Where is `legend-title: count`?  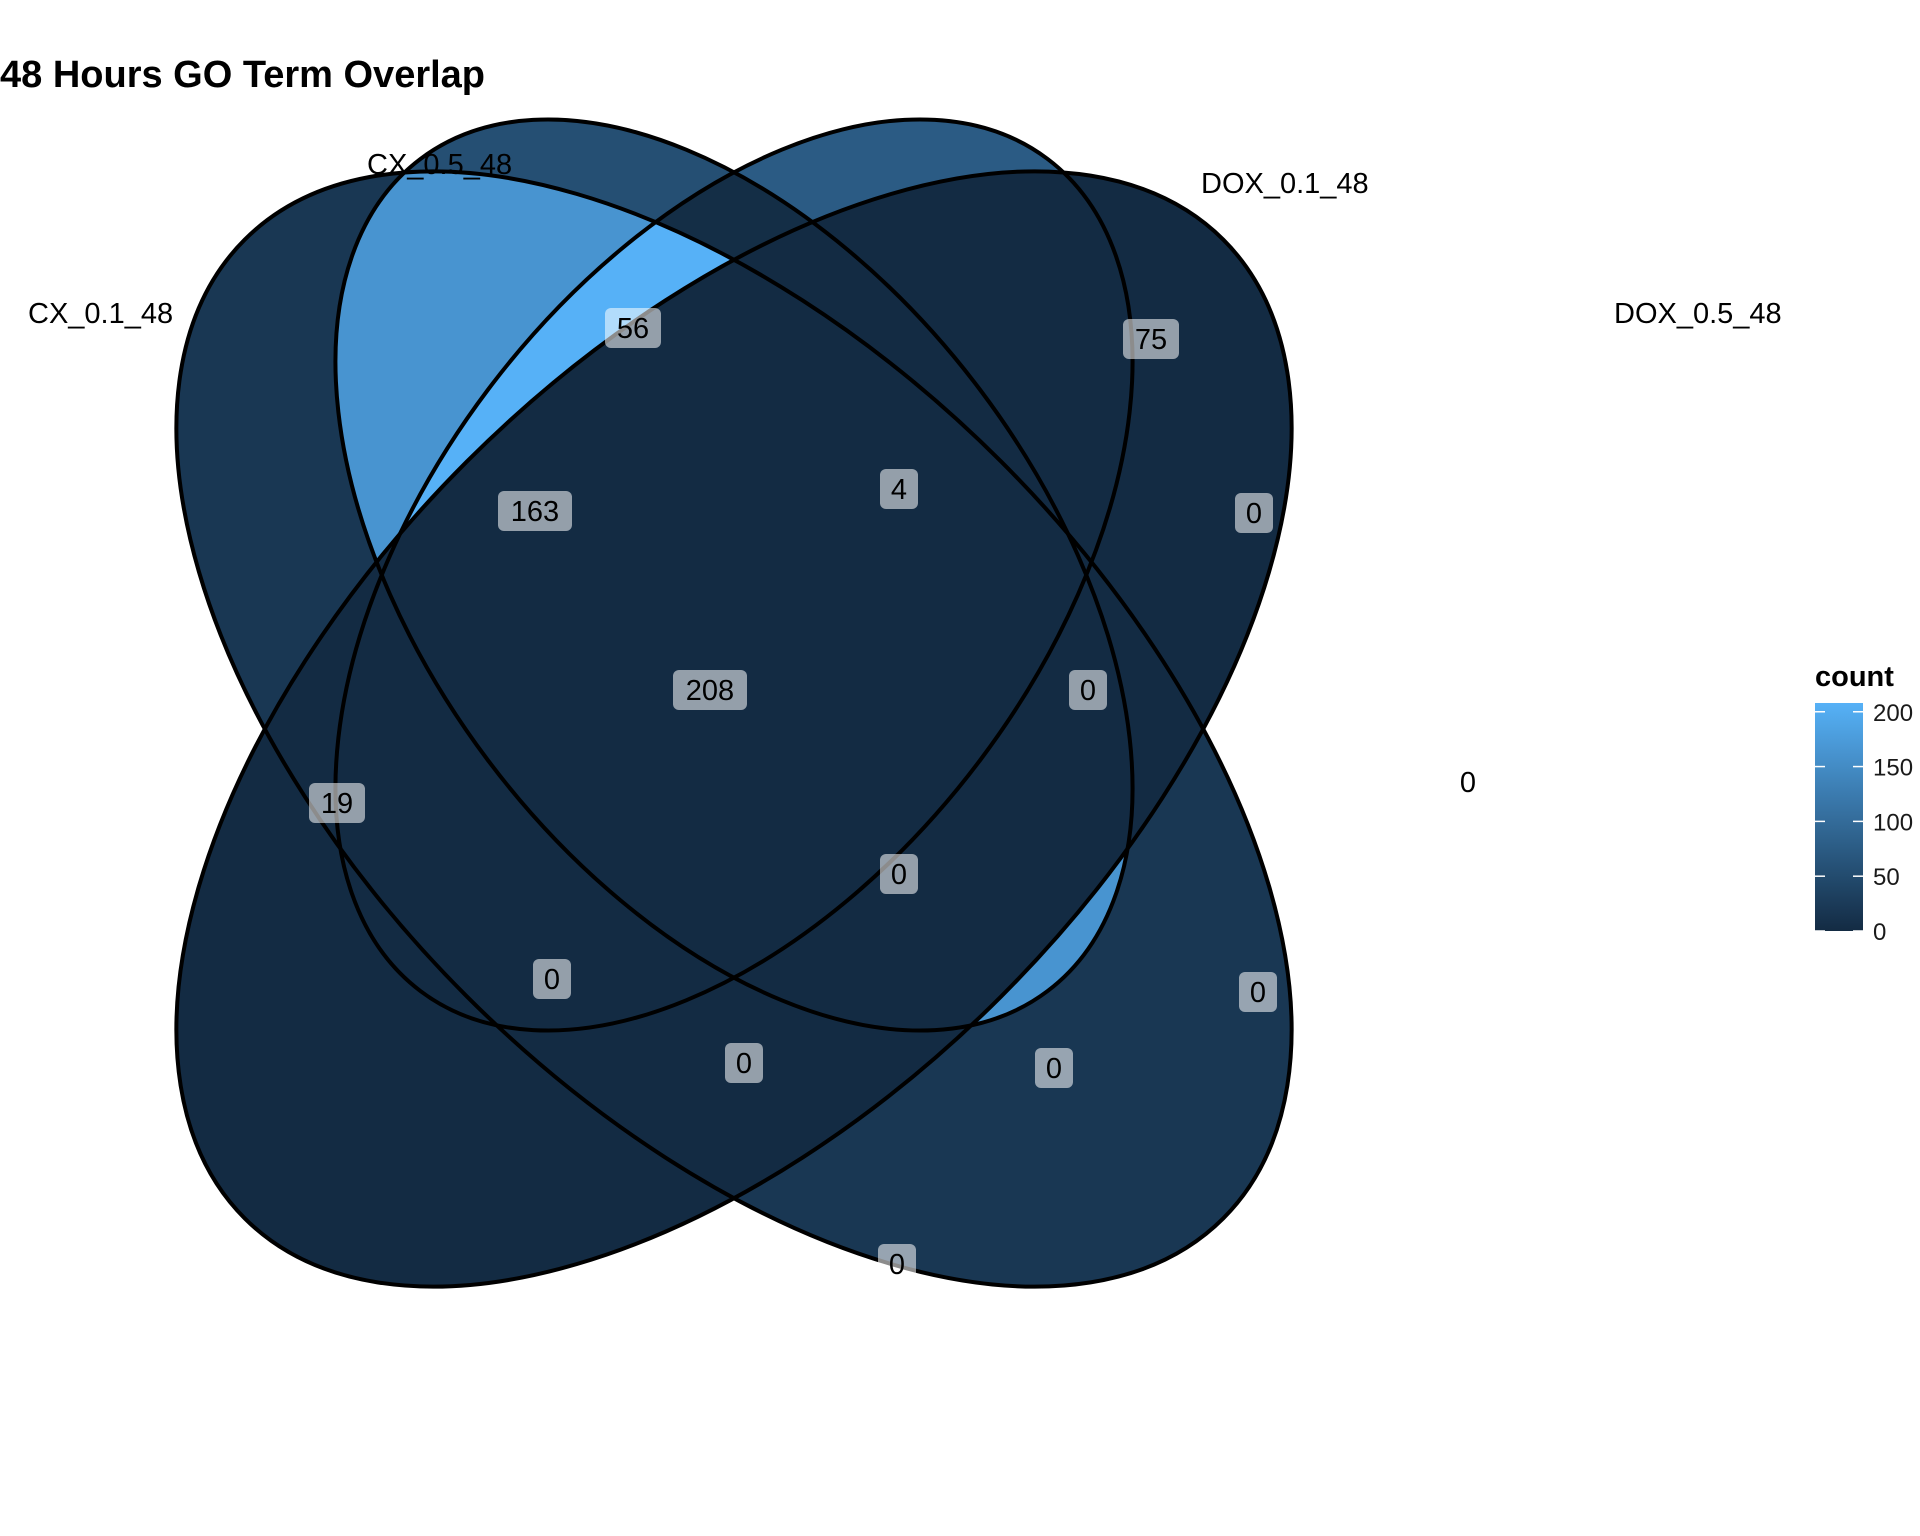 legend-title: count is located at coordinates (1854, 677).